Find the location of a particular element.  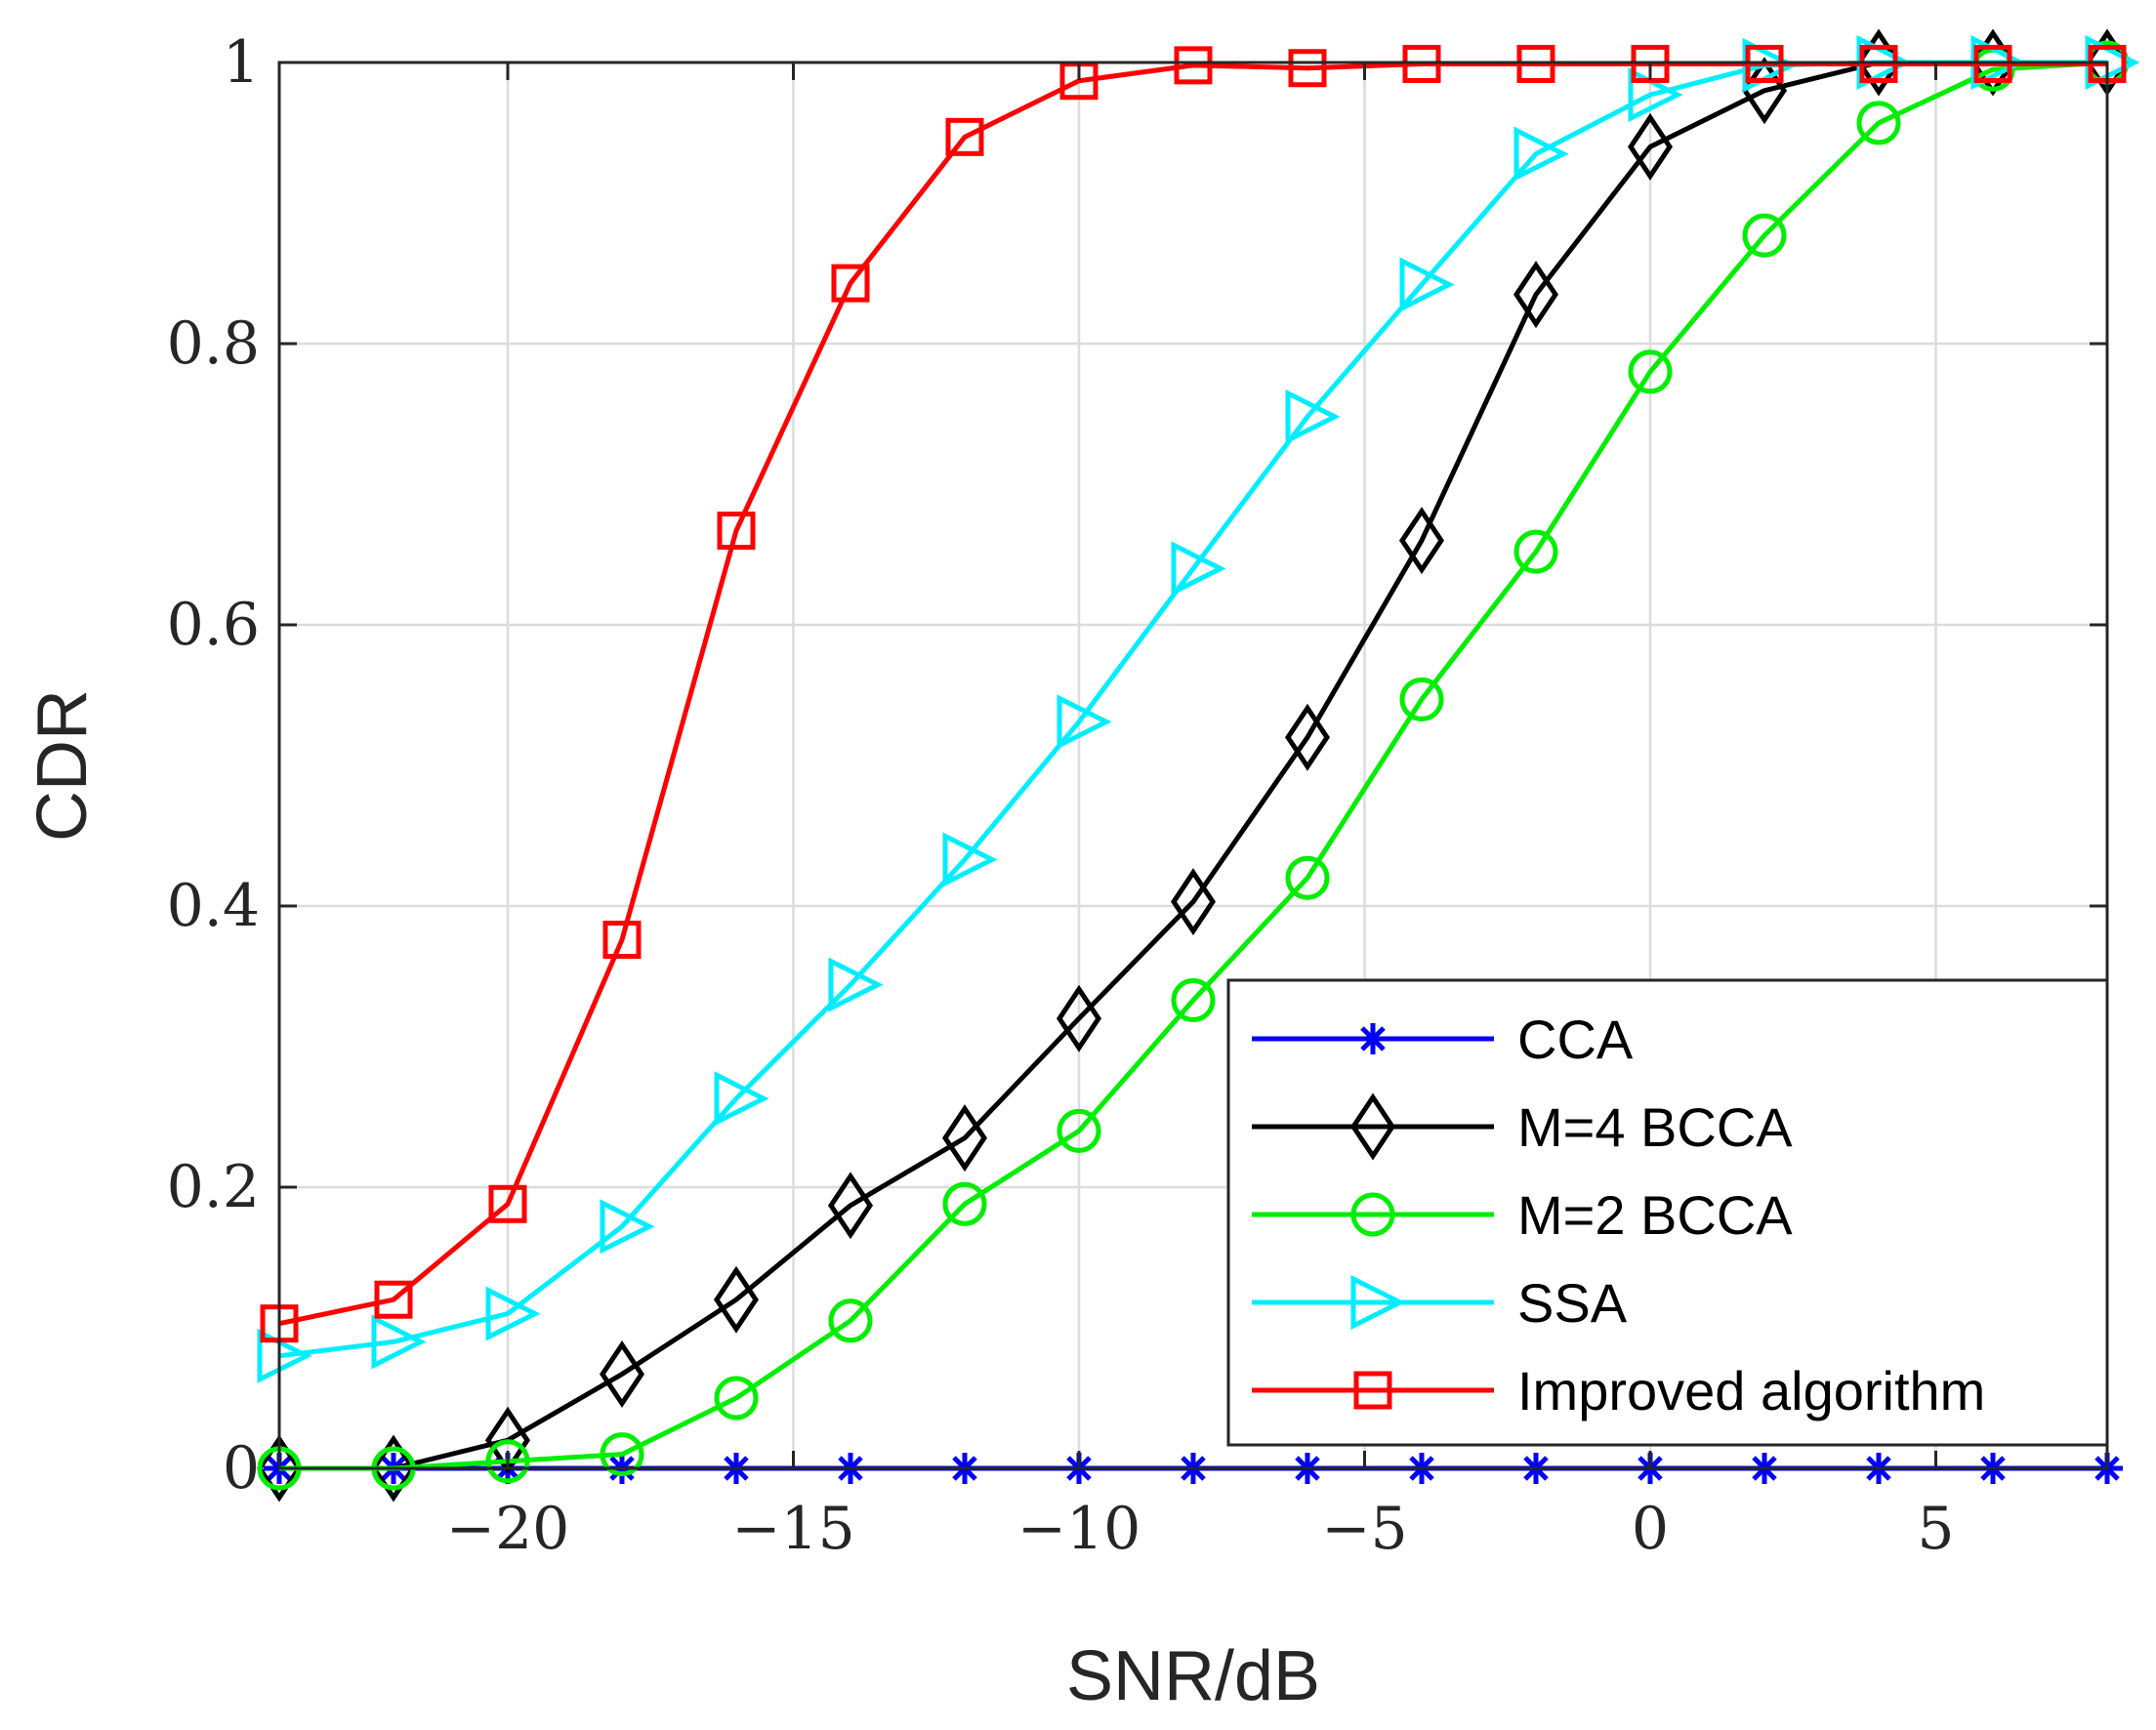

legend-label: M=2 BCCA is located at coordinates (1655, 1215).